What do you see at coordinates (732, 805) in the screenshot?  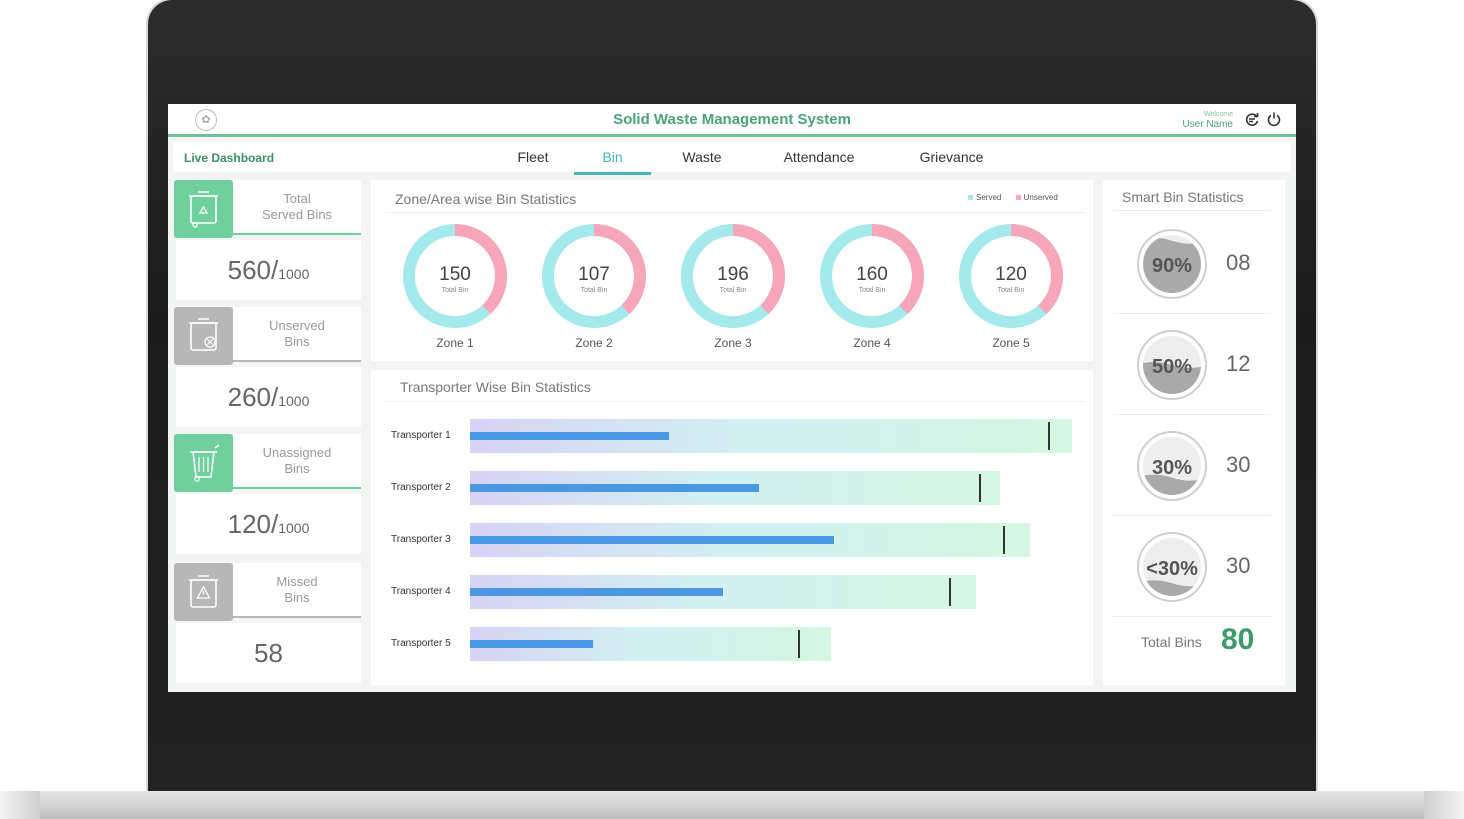 I see `laptop-base` at bounding box center [732, 805].